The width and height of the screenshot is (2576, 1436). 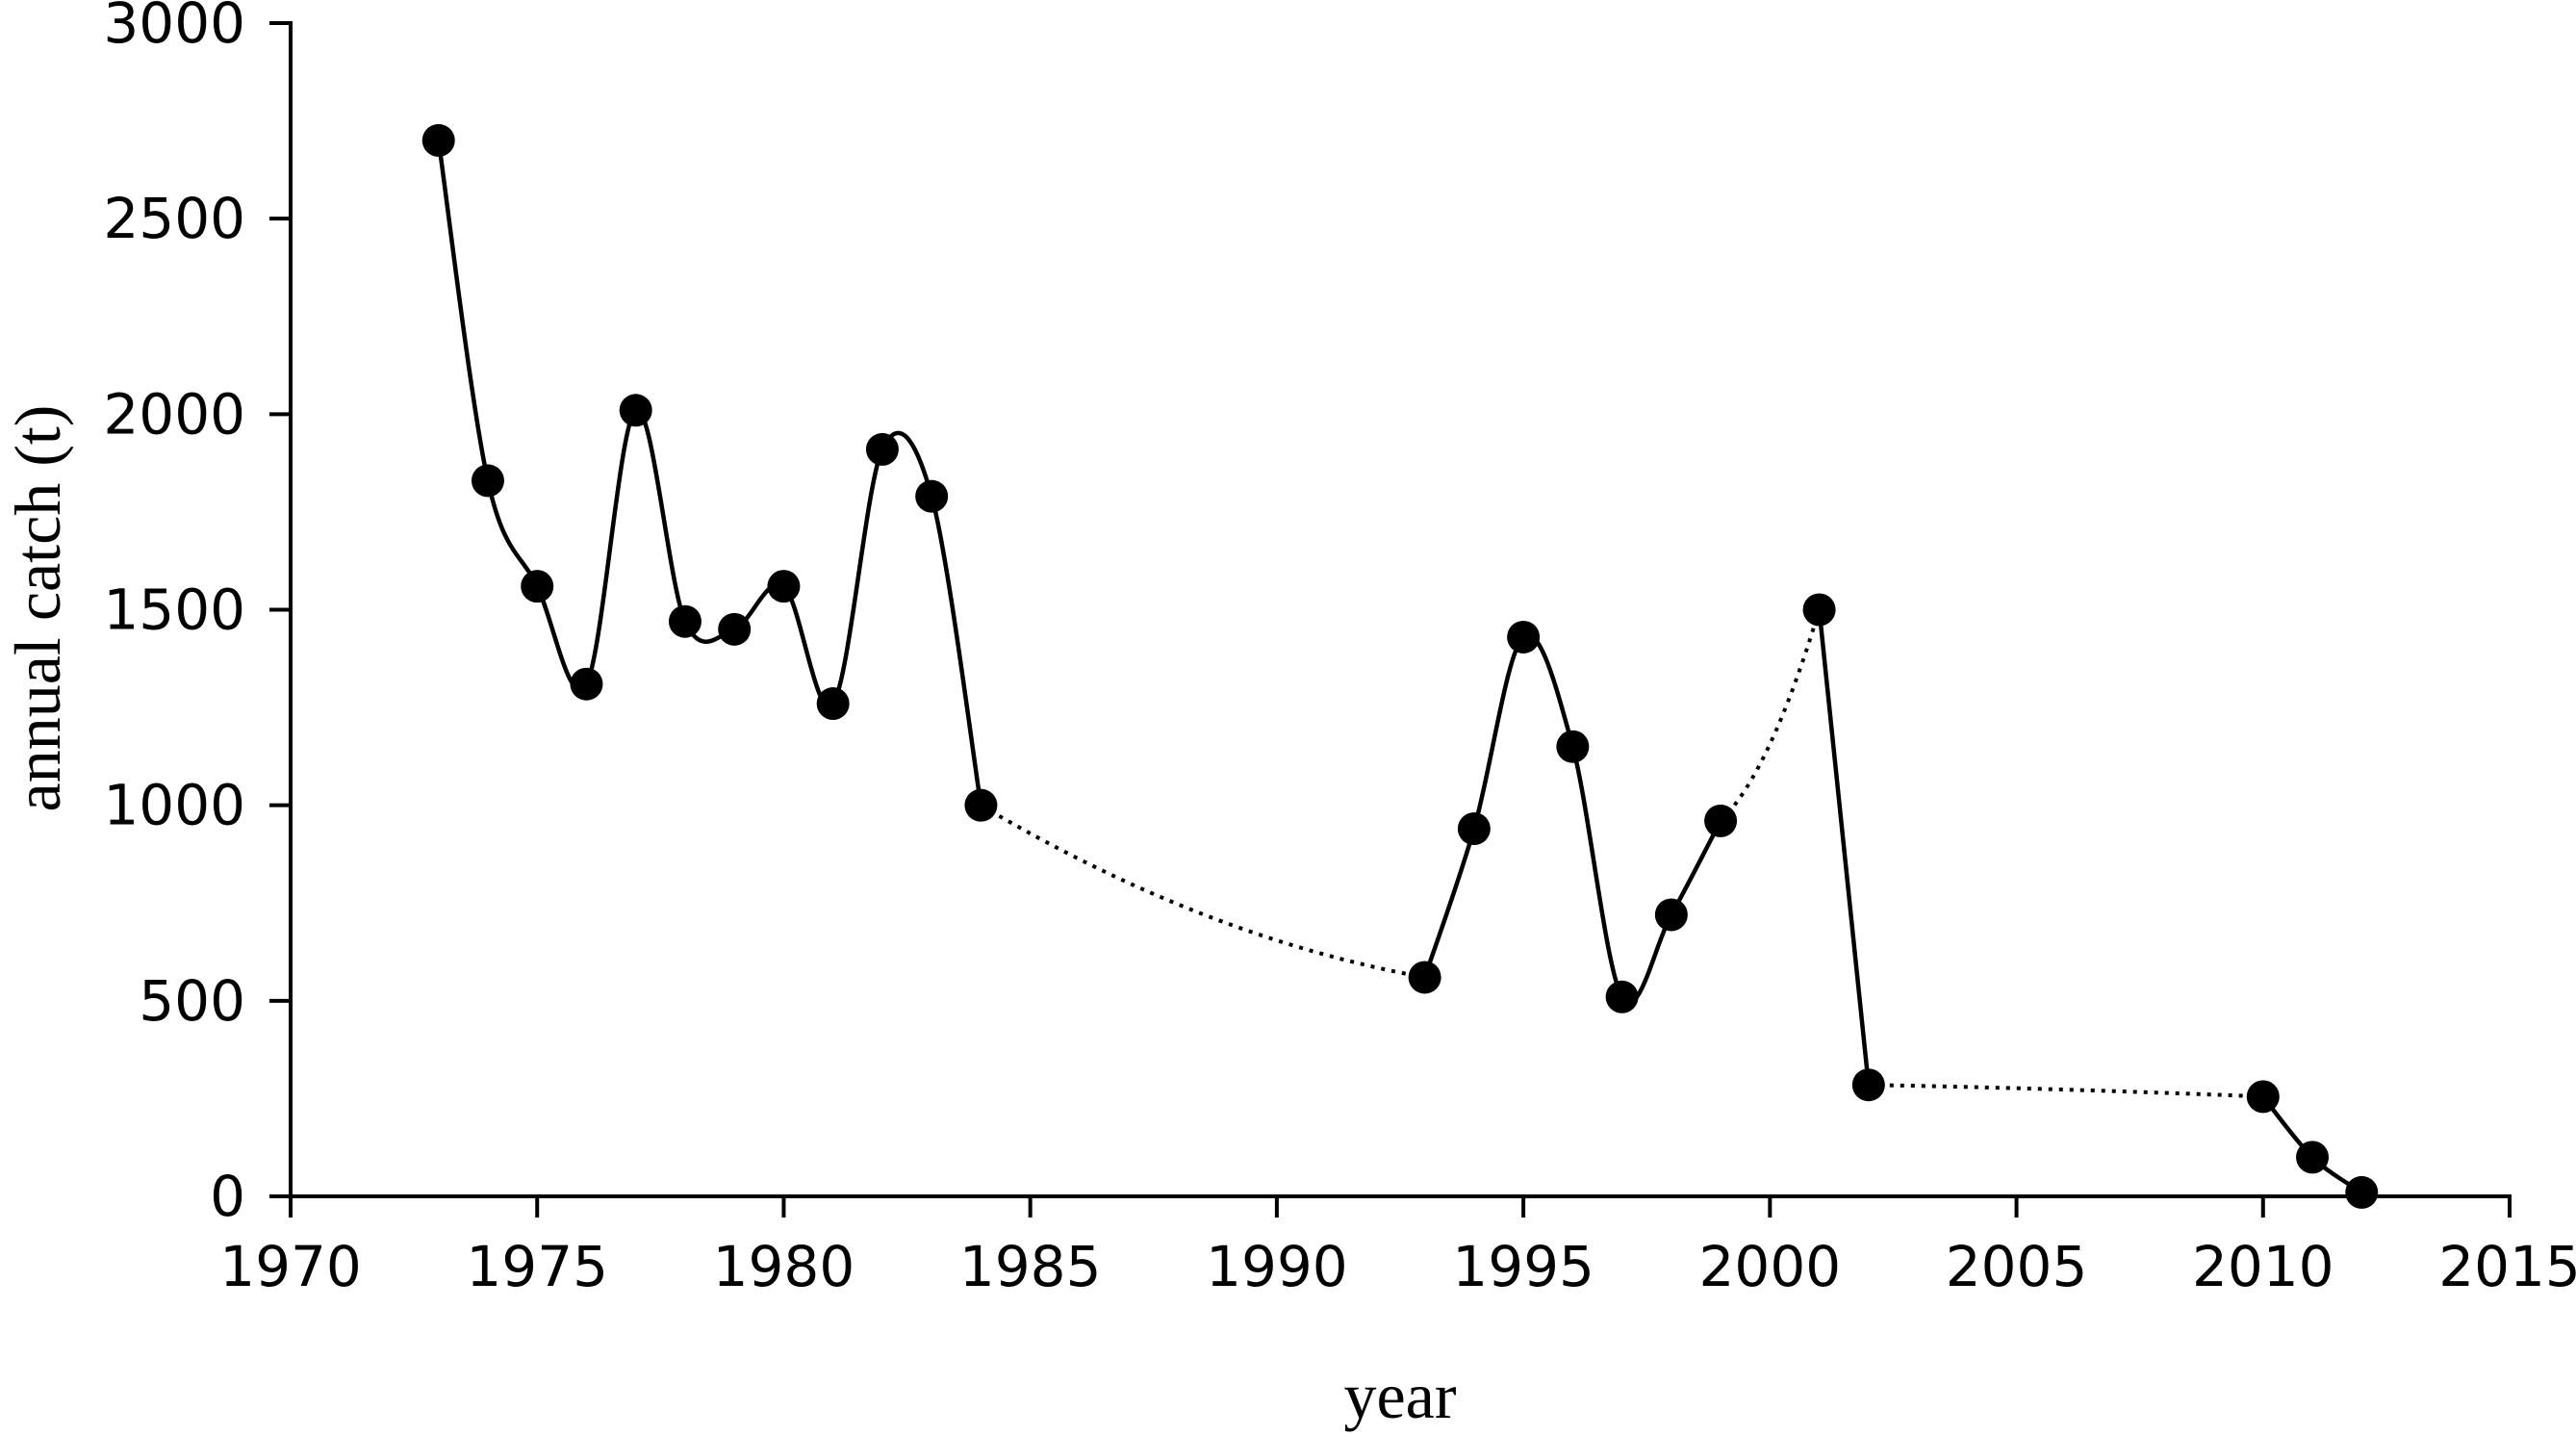 What do you see at coordinates (227, 1196) in the screenshot?
I see `y-tick-label: 0` at bounding box center [227, 1196].